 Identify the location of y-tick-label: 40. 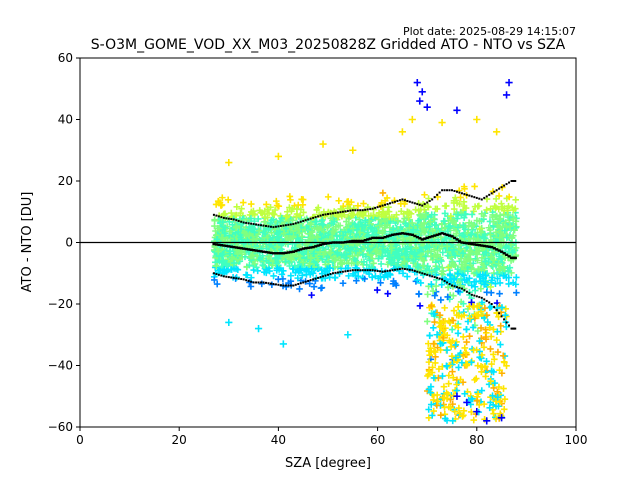
(65, 120).